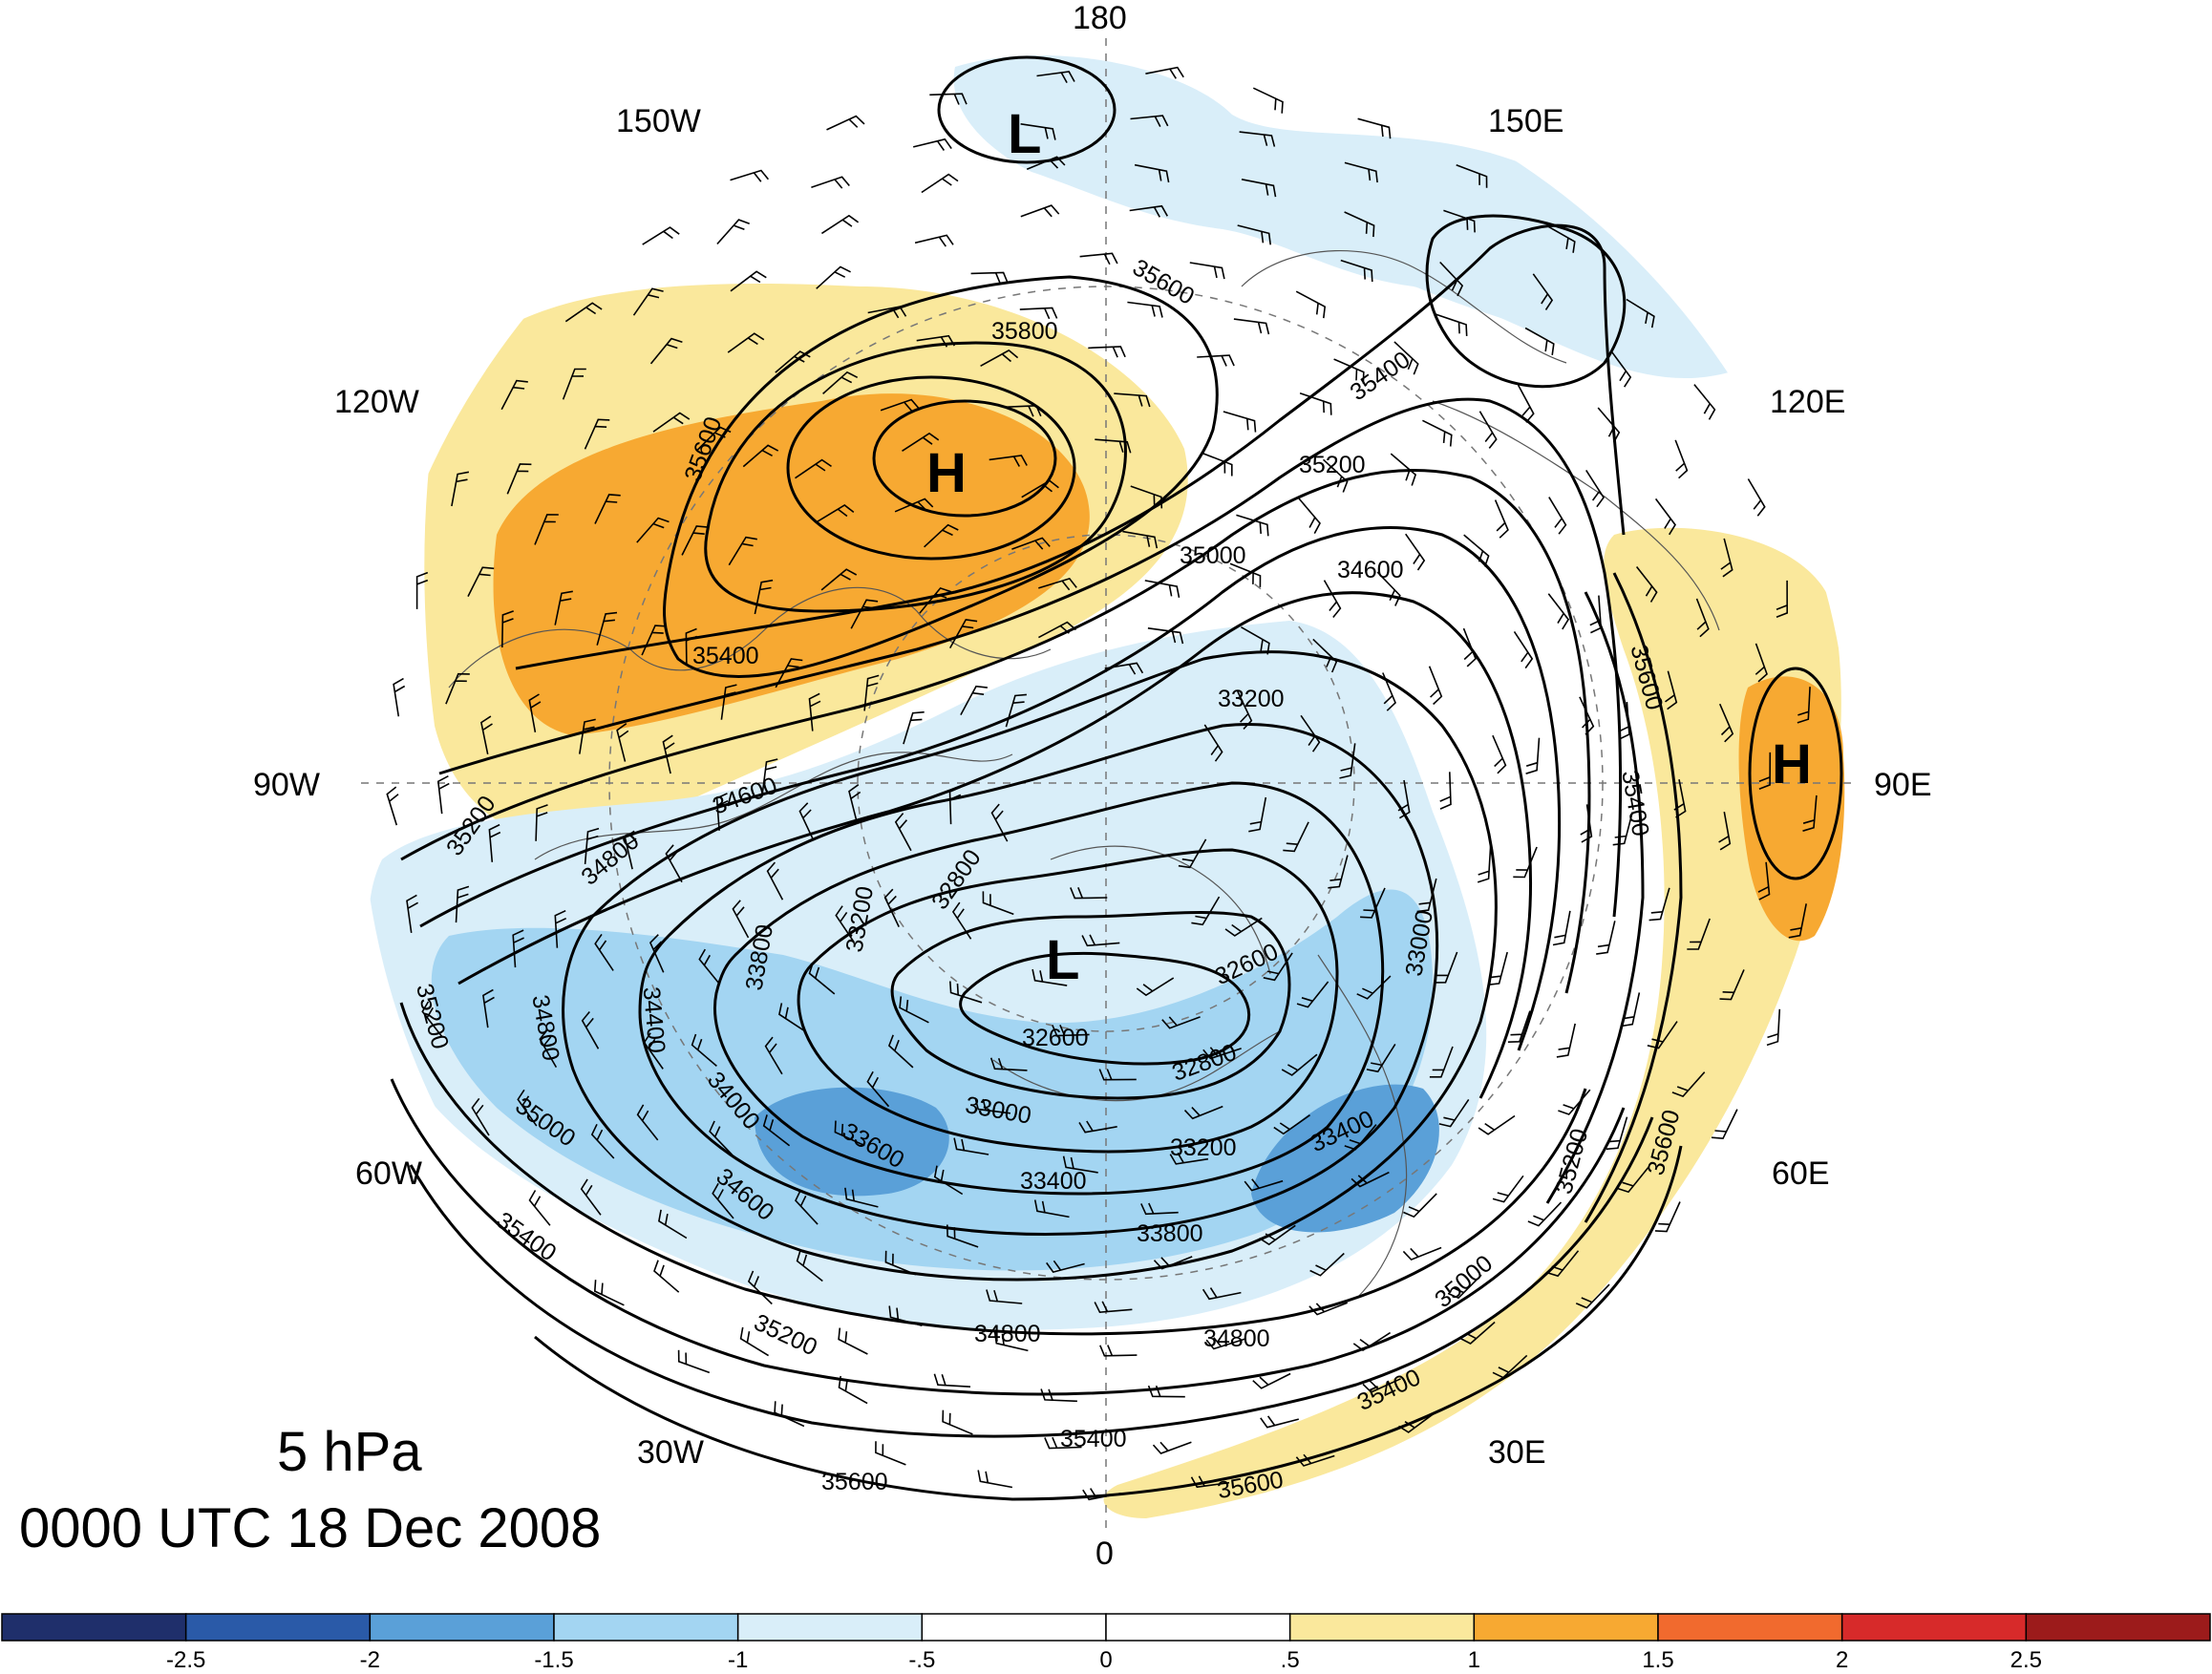 This screenshot has width=2212, height=1674. Describe the element at coordinates (370, 1660) in the screenshot. I see `colorbar-tick-label: -2` at that location.